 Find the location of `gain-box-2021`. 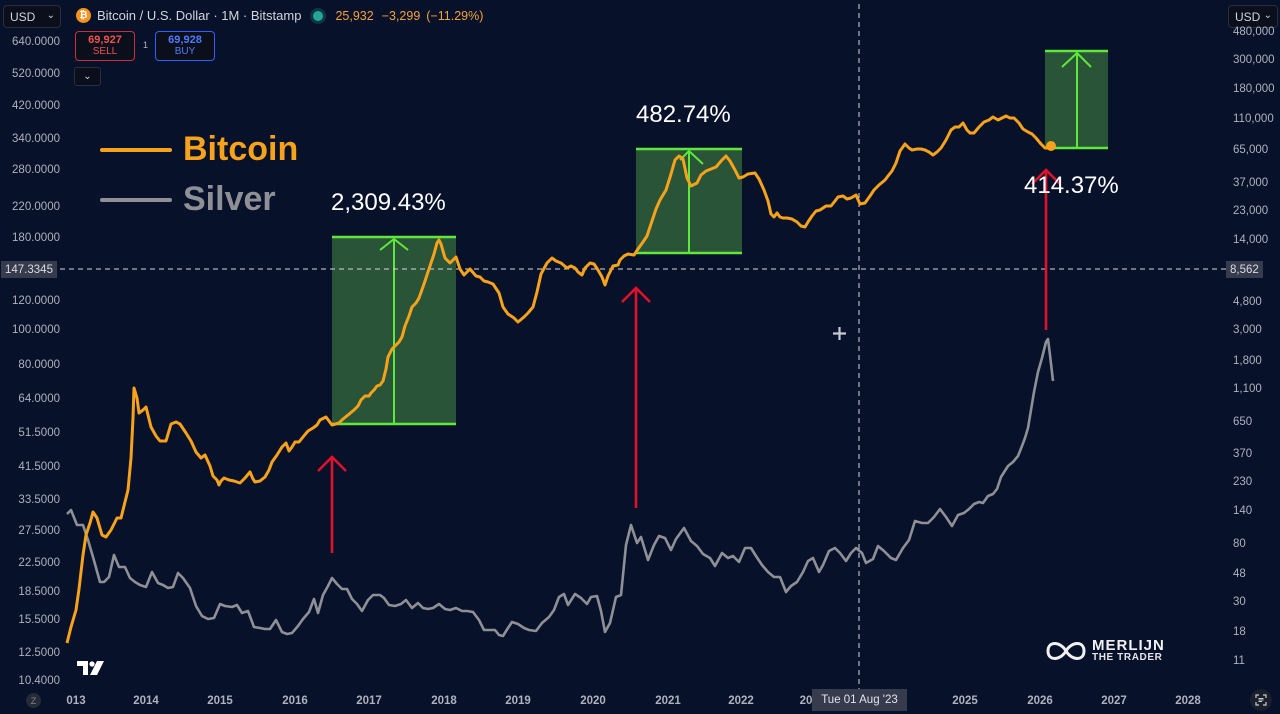

gain-box-2021 is located at coordinates (689, 201).